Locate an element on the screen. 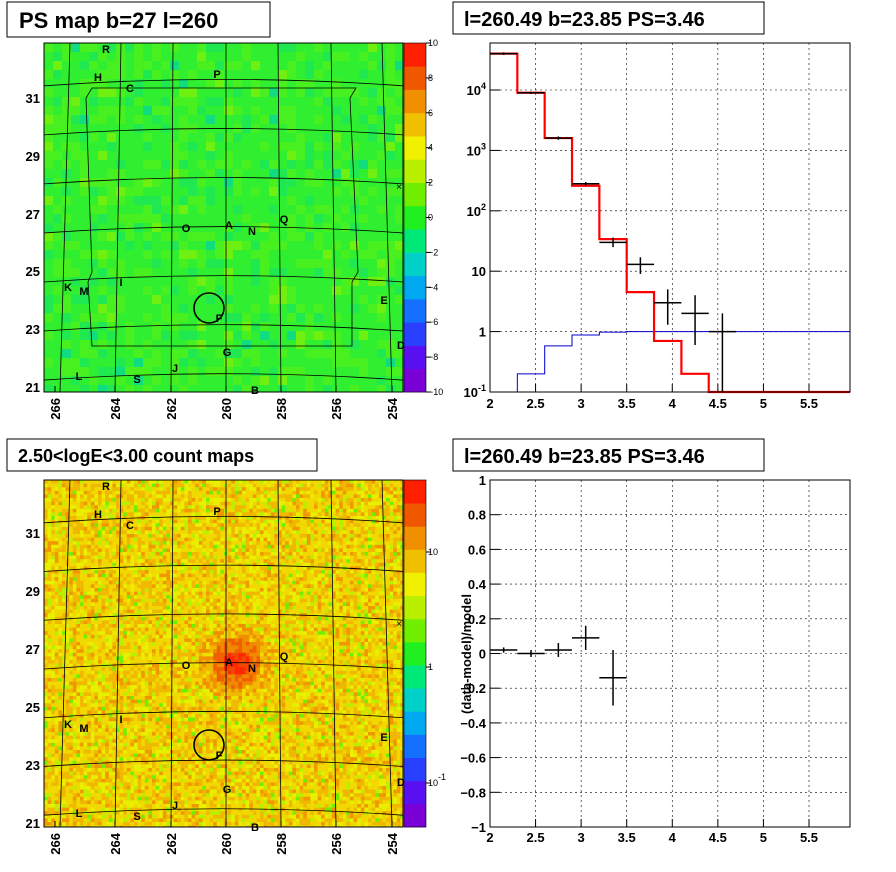 This screenshot has width=896, height=872. x-tick-label: 266 is located at coordinates (55, 409).